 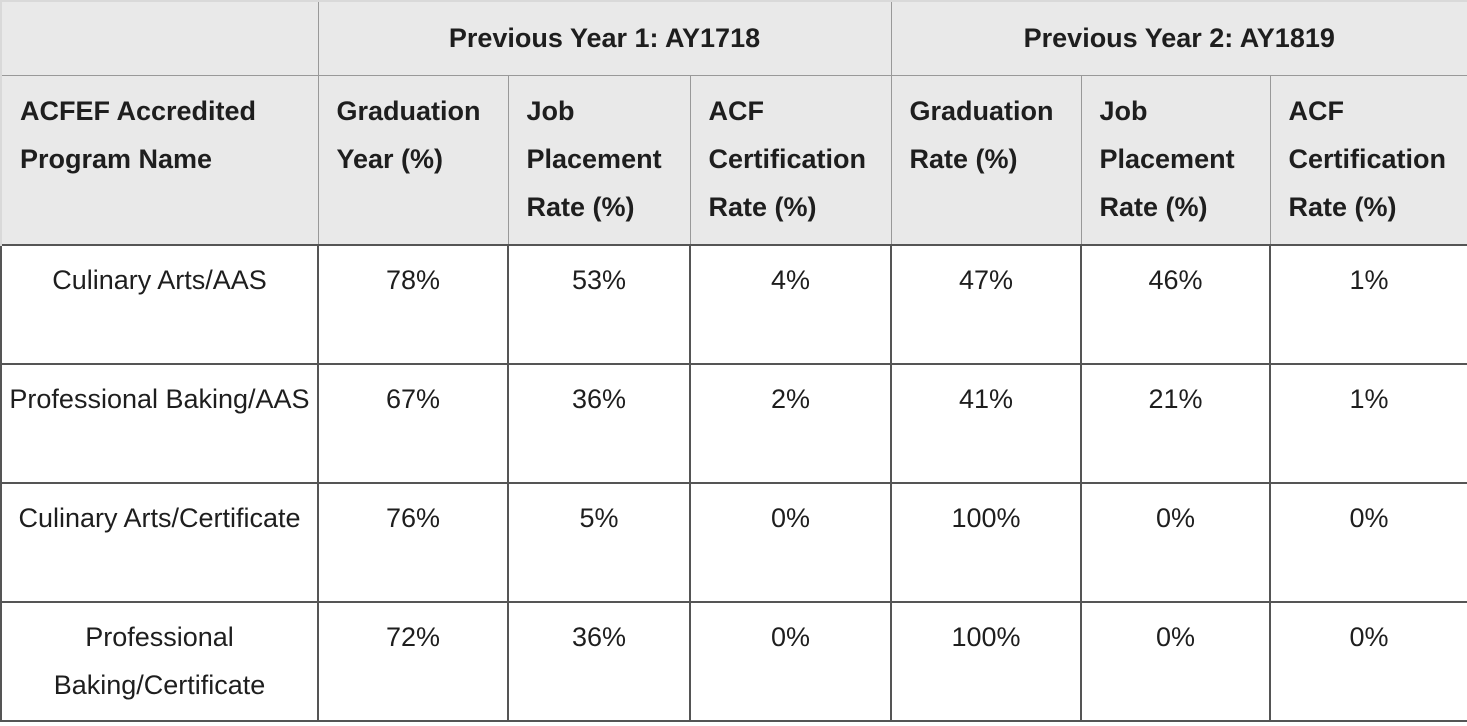 I want to click on corner-cell, so click(x=159, y=38).